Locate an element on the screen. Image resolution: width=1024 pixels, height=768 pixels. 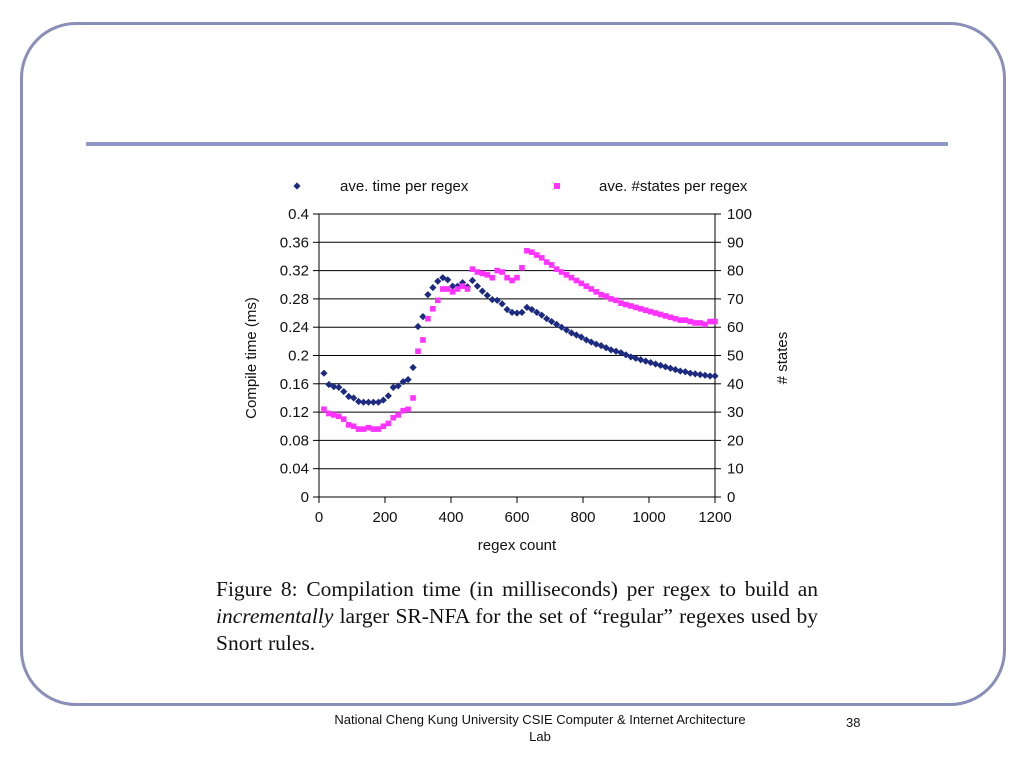
x-tick-label: 400 is located at coordinates (450, 517).